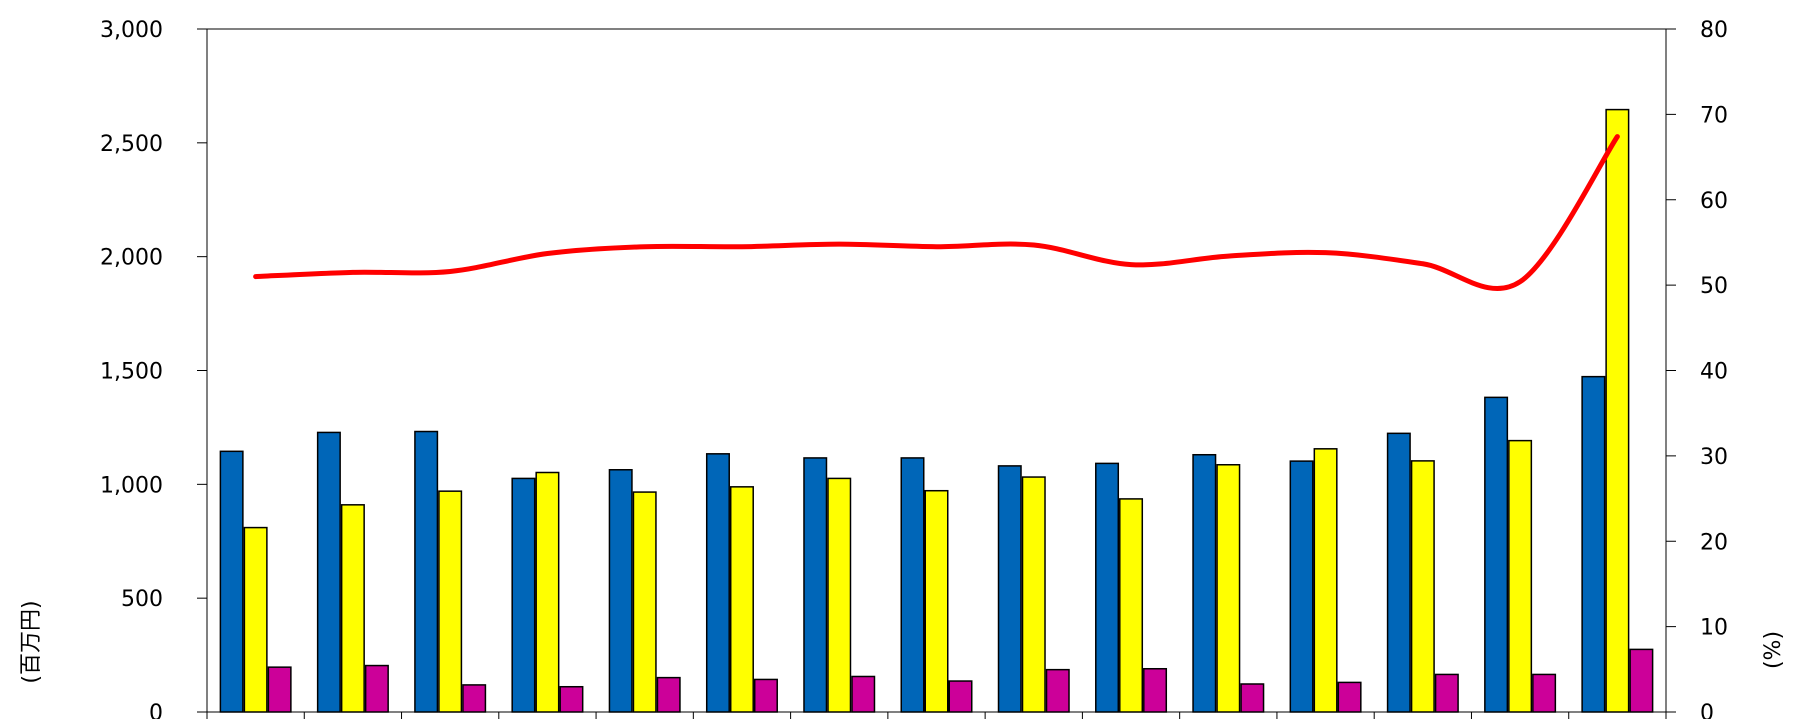 The image size is (1793, 719). I want to click on left-axis-title: (百万円), so click(31, 641).